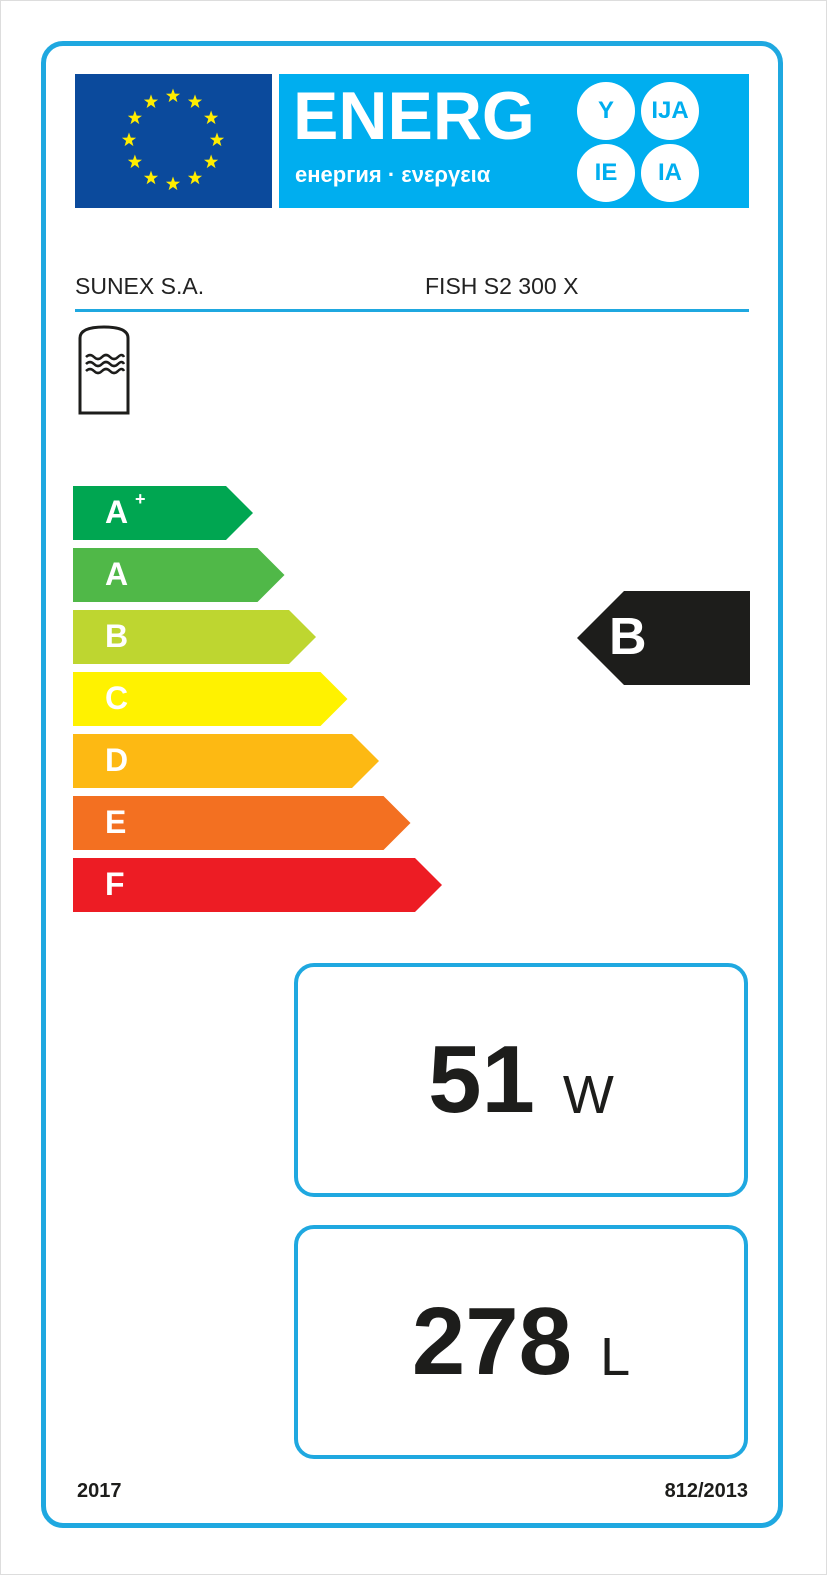 This screenshot has height=1575, width=827. I want to click on energy-class-bar: D, so click(226, 761).